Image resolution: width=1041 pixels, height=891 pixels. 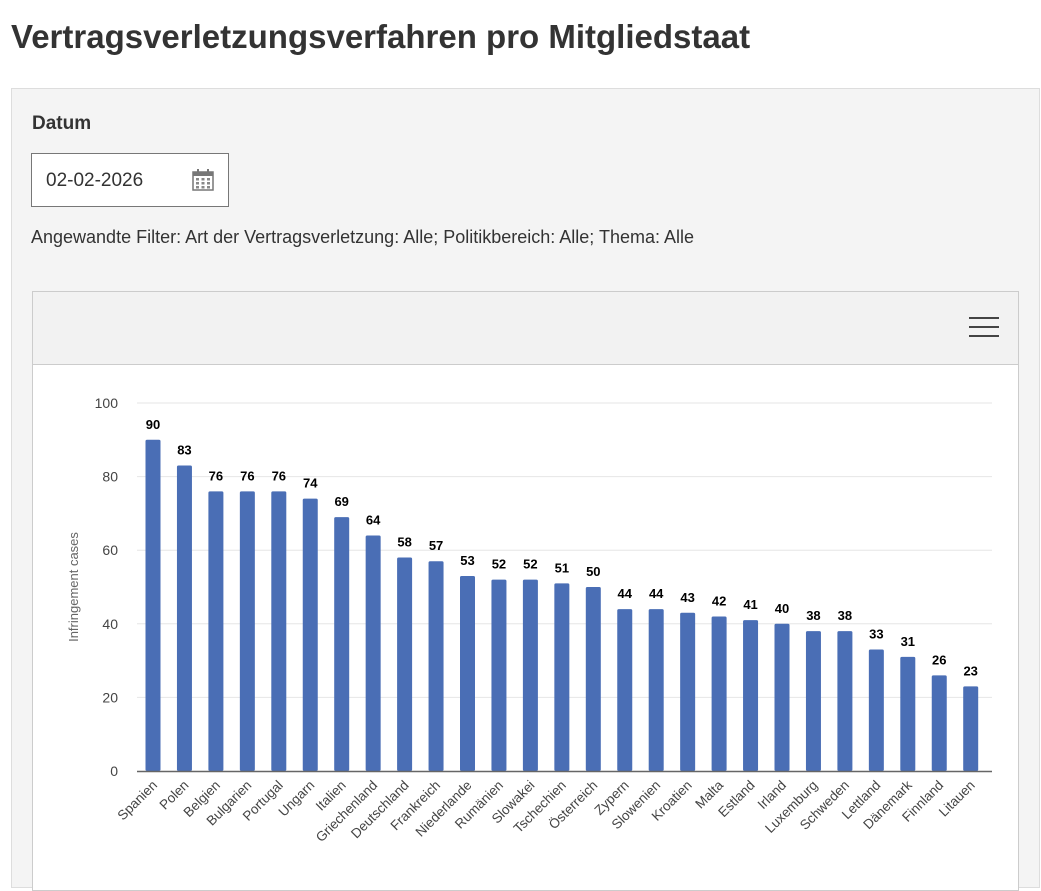 I want to click on bar-Estland, so click(x=751, y=695).